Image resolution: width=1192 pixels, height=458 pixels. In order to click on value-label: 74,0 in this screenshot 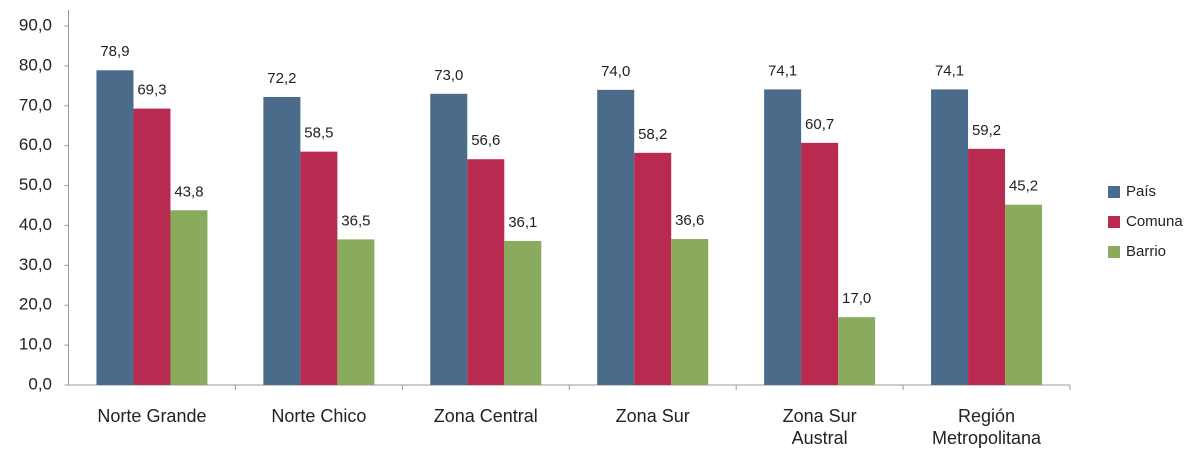, I will do `click(615, 71)`.